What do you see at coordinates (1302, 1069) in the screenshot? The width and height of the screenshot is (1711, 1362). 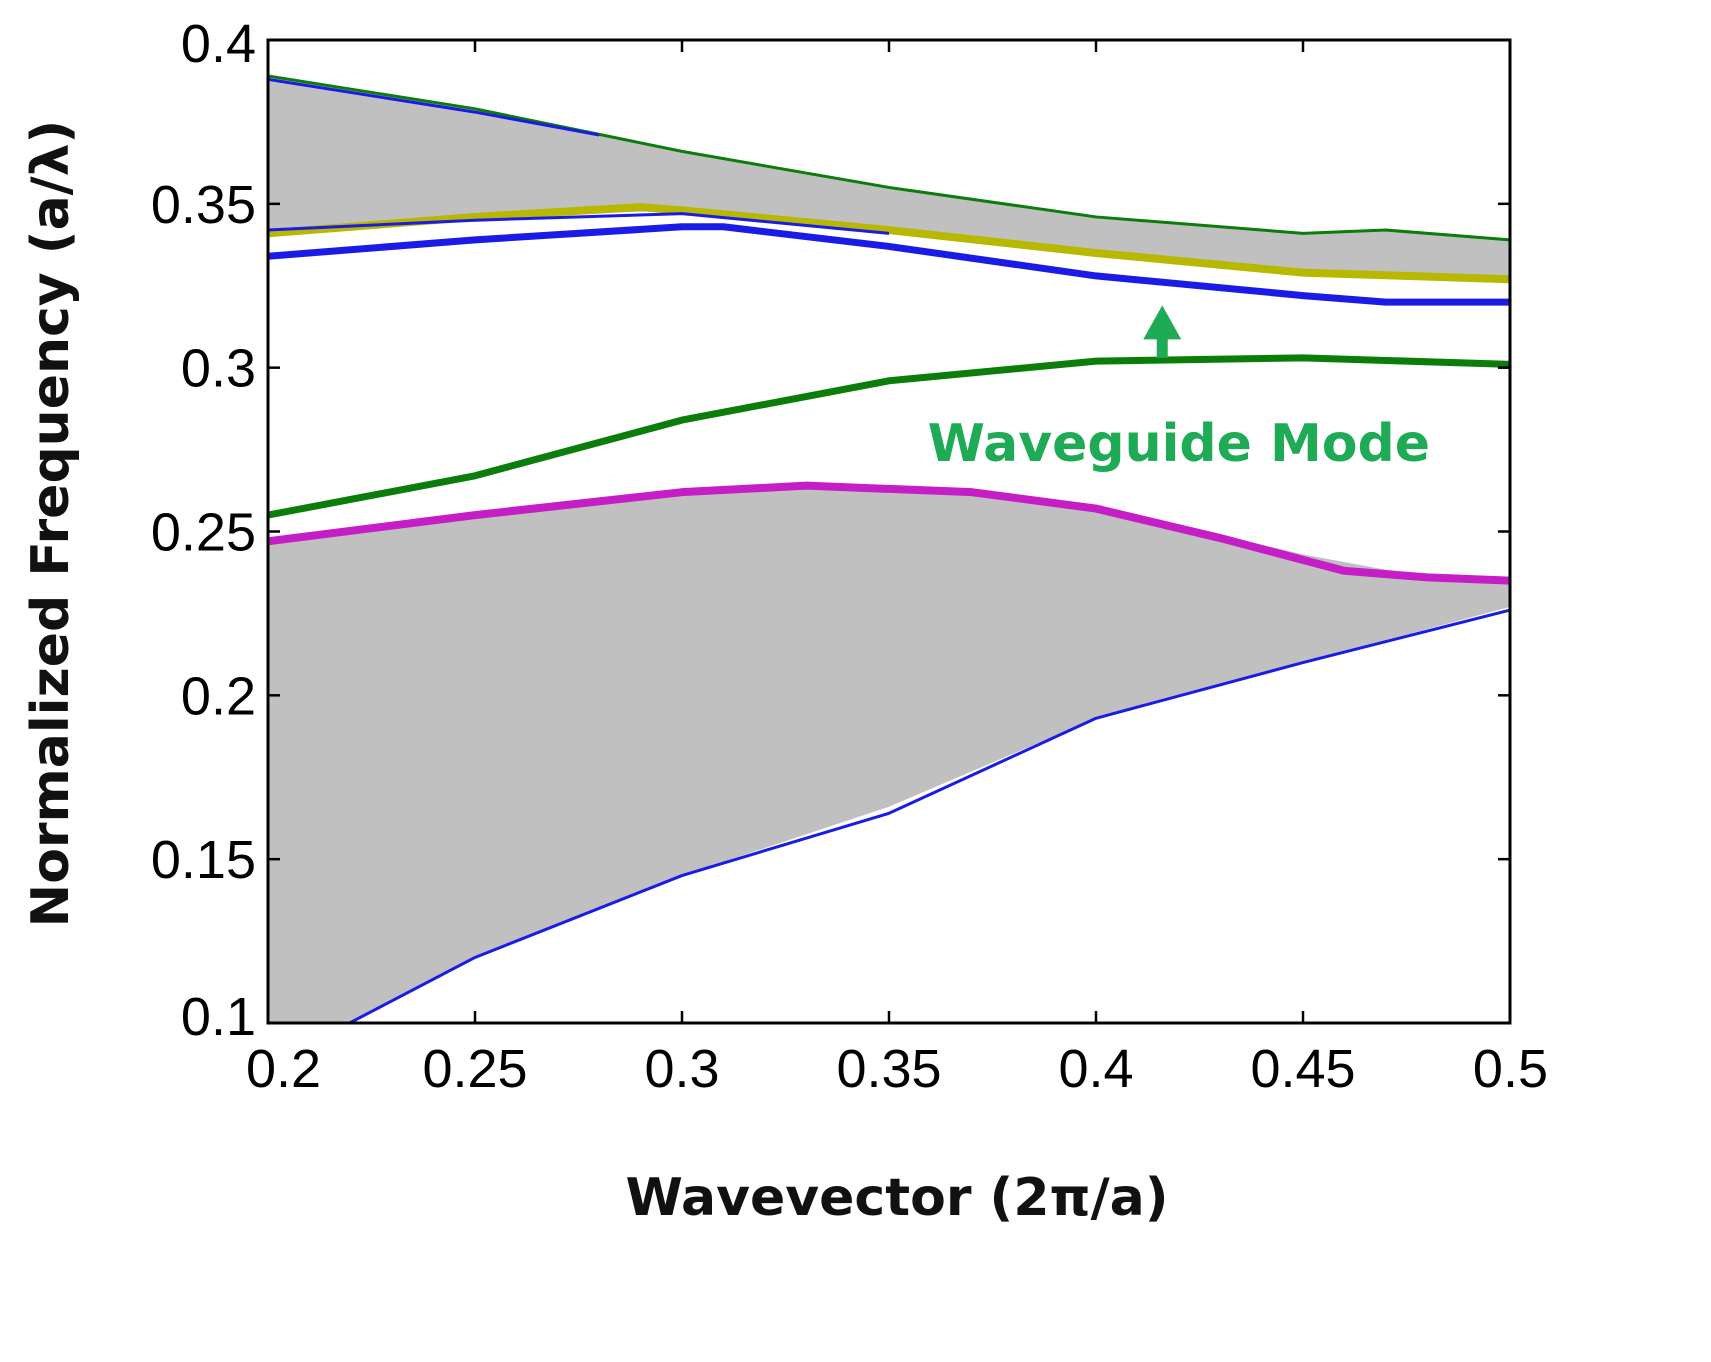 I see `x-tick-label: 0.45` at bounding box center [1302, 1069].